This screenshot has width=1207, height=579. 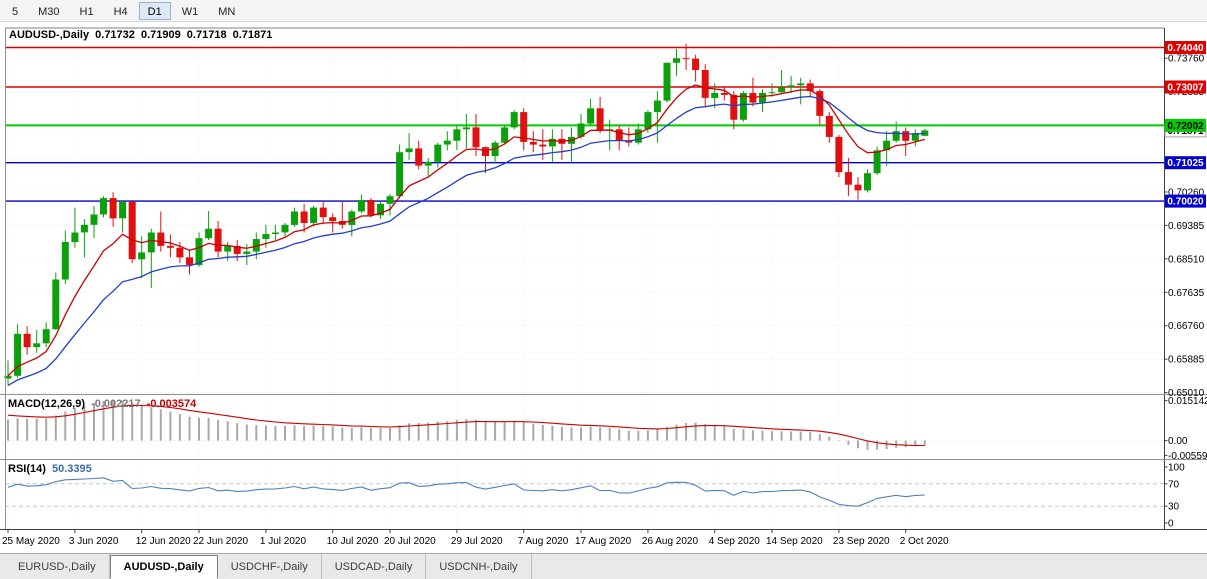 I want to click on svg-text: 30, so click(x=1174, y=507).